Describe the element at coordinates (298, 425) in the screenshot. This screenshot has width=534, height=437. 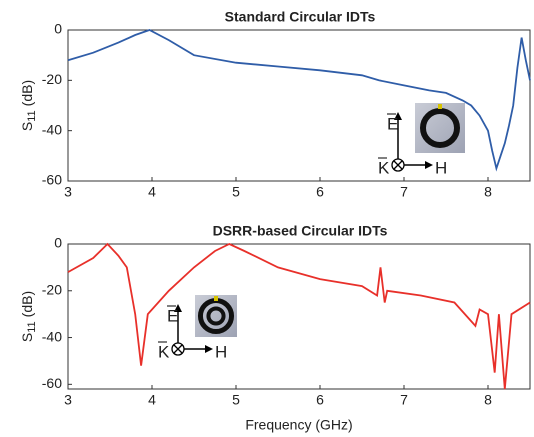
I see `x-axis-label: Frequency (GHz)` at that location.